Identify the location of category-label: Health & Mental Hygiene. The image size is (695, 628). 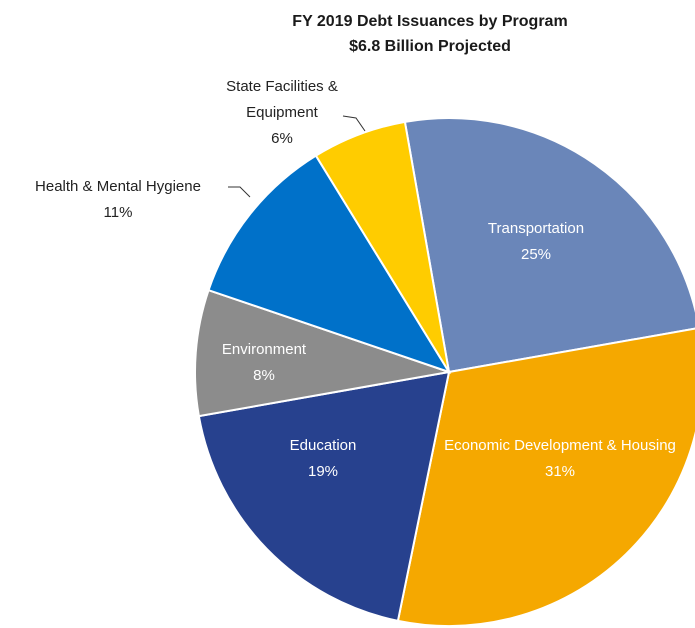
(118, 186).